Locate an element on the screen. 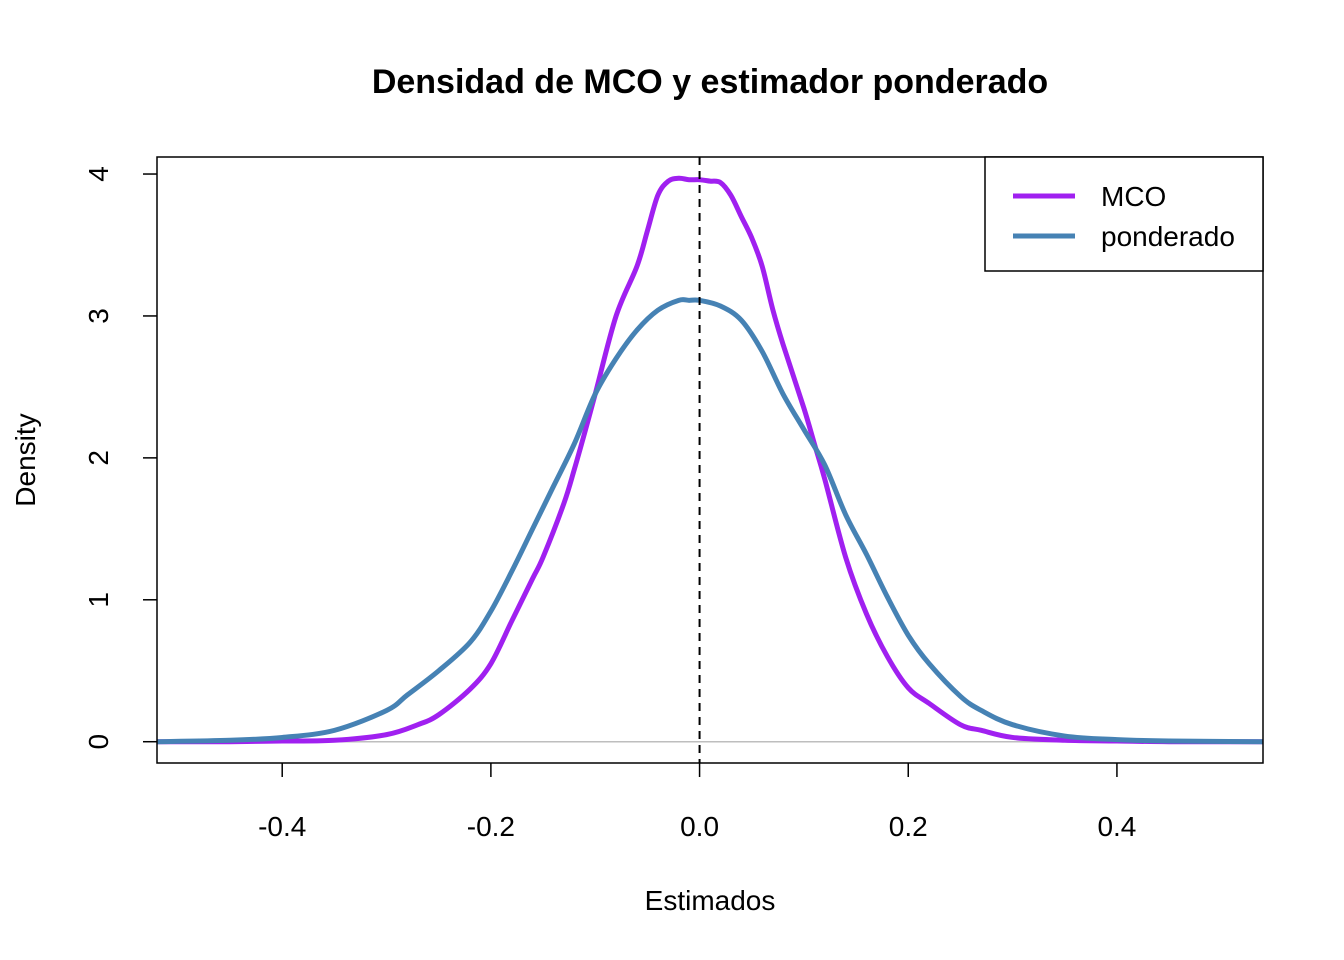  legend: MCO ponderado is located at coordinates (1124, 214).